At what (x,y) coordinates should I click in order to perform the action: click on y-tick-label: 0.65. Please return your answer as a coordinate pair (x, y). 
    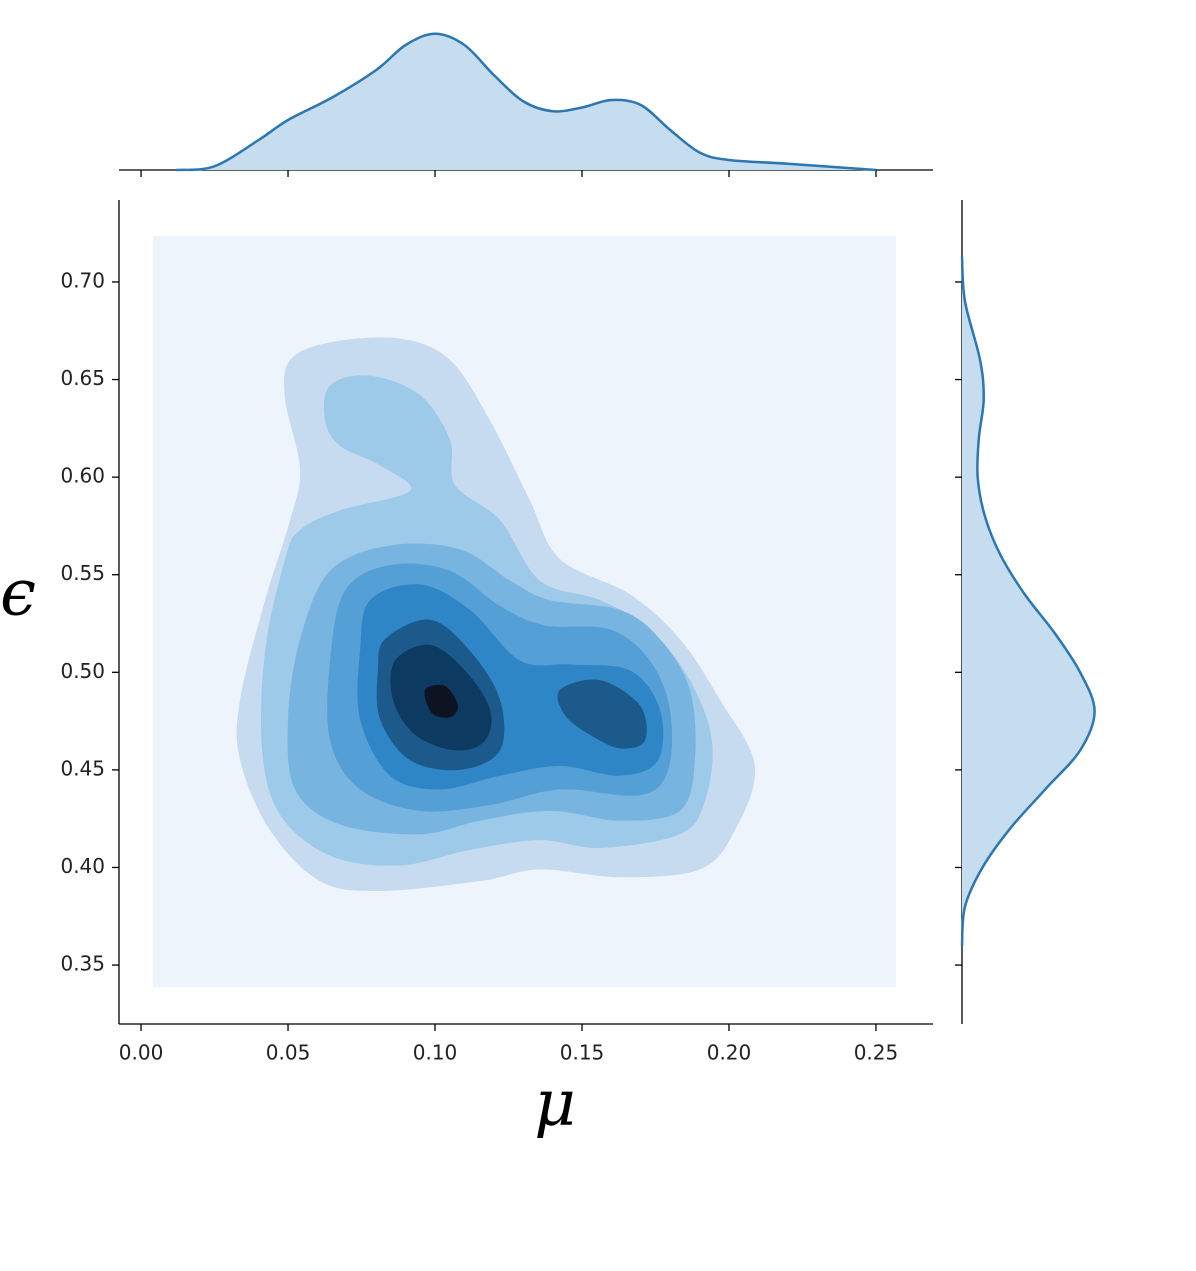
    Looking at the image, I should click on (82, 378).